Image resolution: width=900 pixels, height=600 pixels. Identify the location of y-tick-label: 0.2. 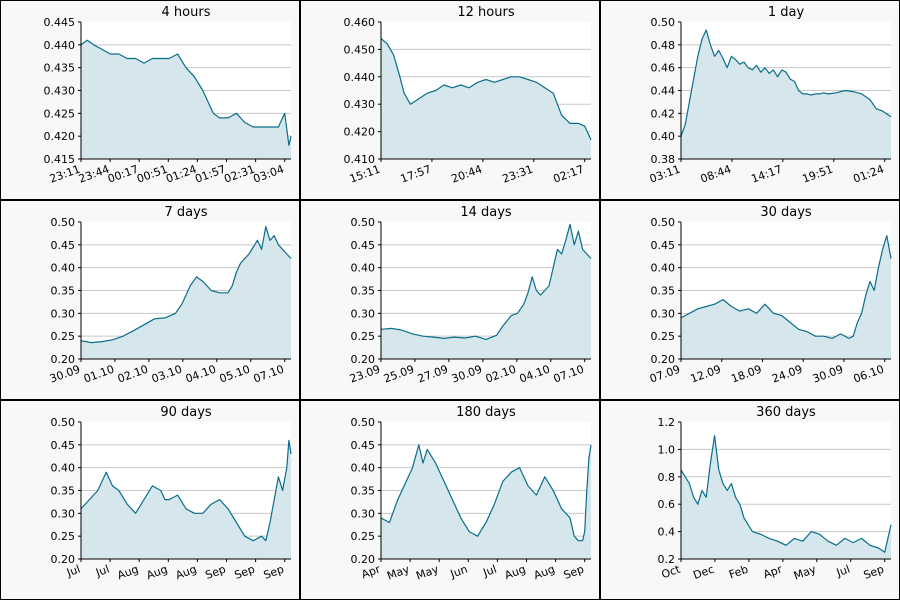
(667, 559).